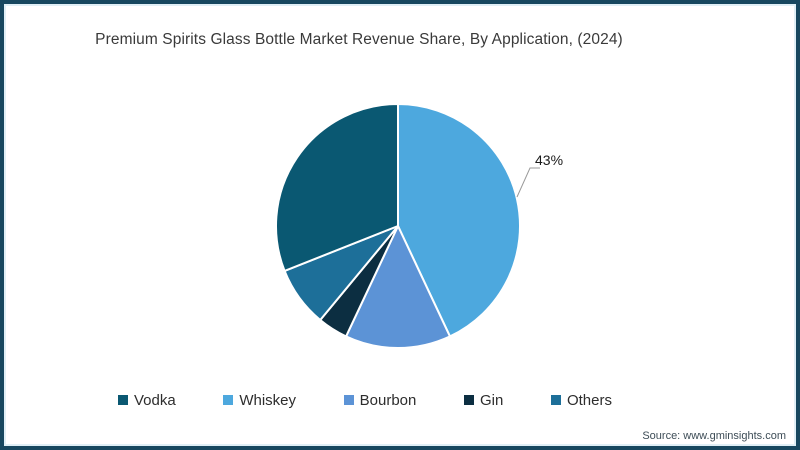 This screenshot has height=450, width=800. Describe the element at coordinates (714, 436) in the screenshot. I see `source-attribution: Source: www.gminsights.com` at that location.